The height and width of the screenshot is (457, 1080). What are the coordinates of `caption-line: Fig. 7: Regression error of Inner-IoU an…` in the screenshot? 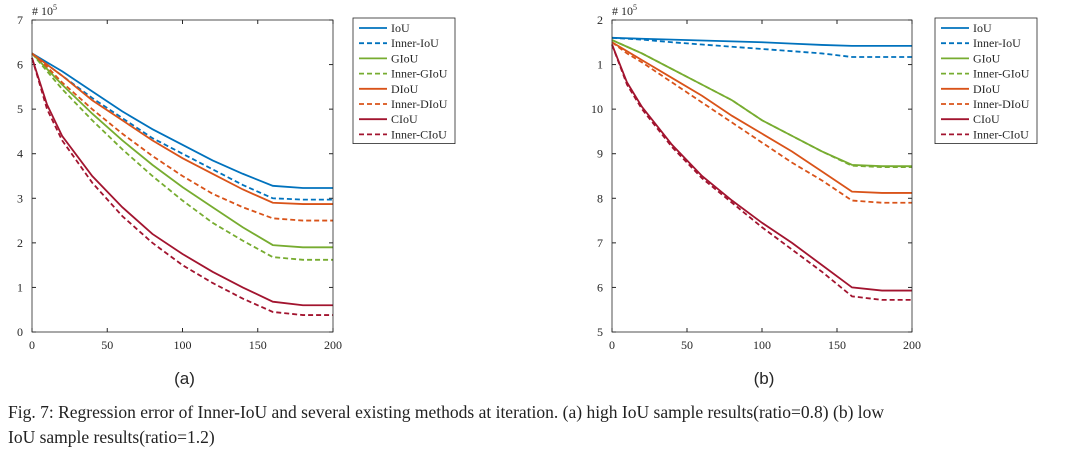 It's located at (446, 412).